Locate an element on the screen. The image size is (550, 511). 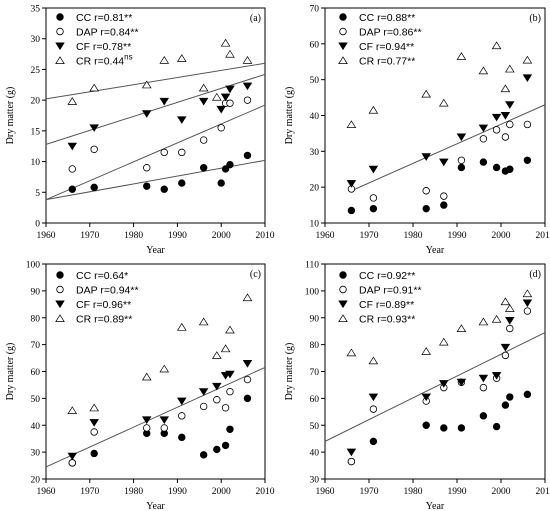
regression-line-cf is located at coordinates (155, 109).